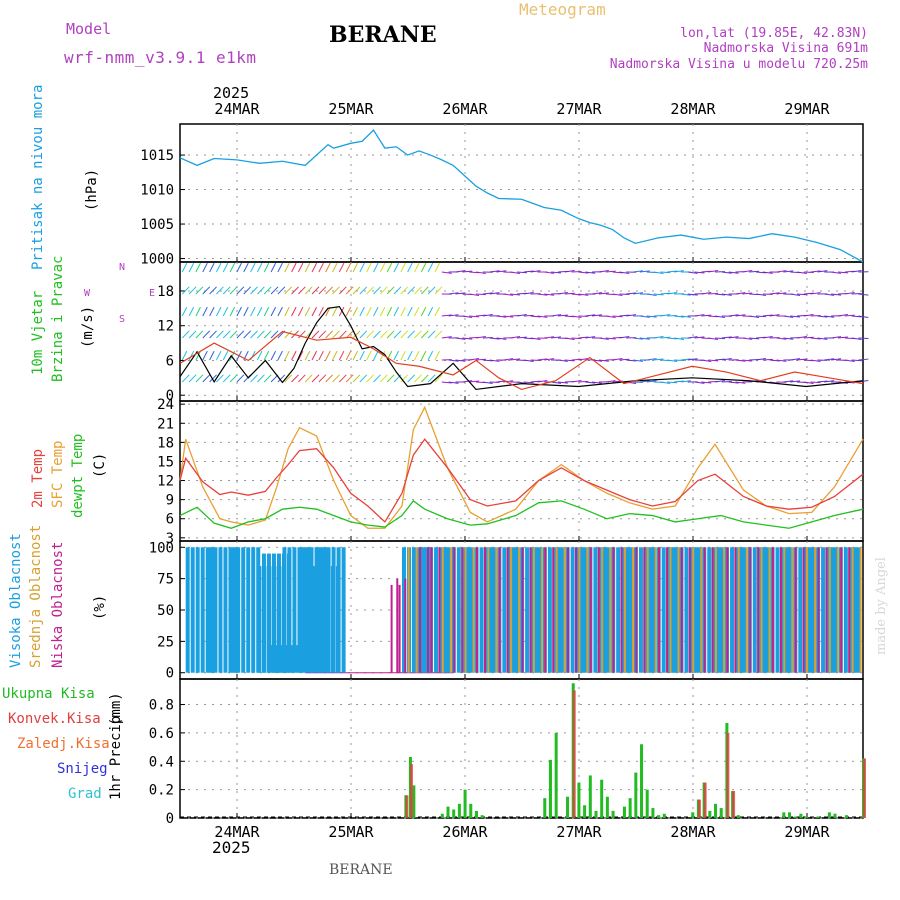 Image resolution: width=900 pixels, height=900 pixels. I want to click on ytick-label-1-2: 12, so click(165, 327).